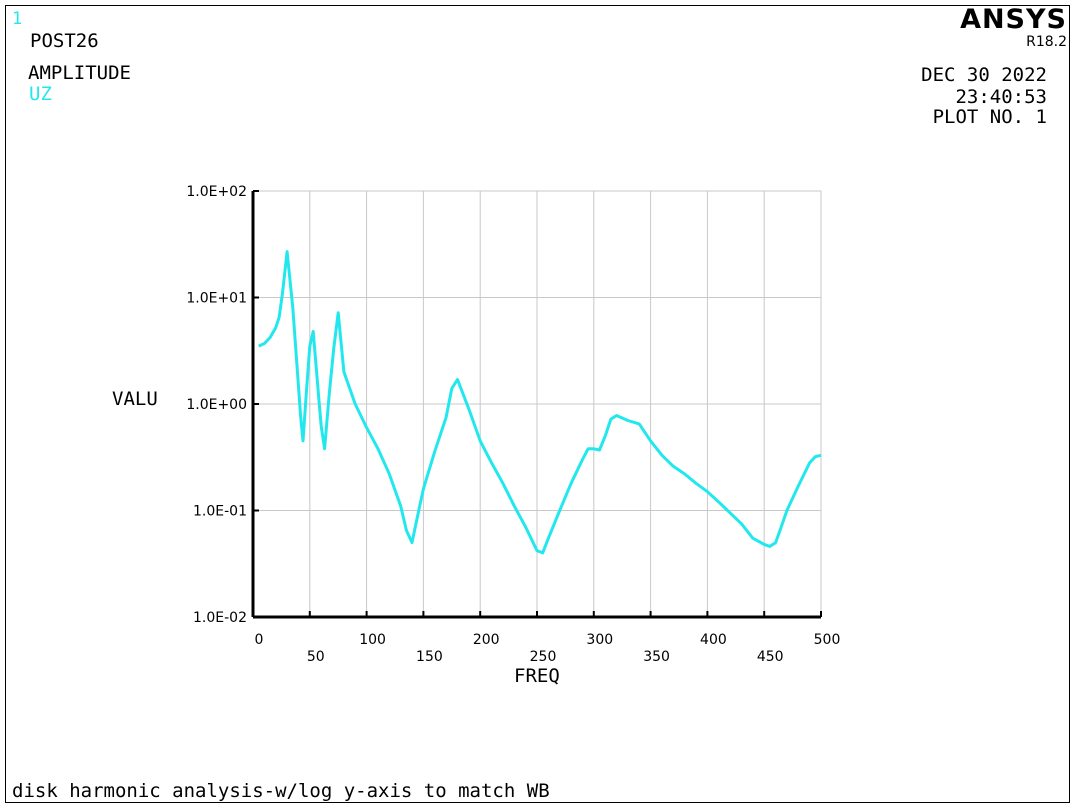  I want to click on y-tick-label: 1.0E-02, so click(220, 618).